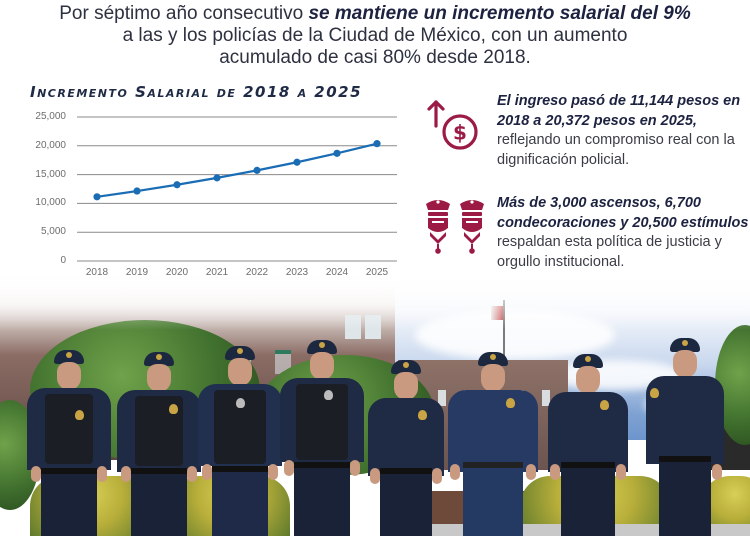 This screenshot has width=750, height=536. Describe the element at coordinates (217, 272) in the screenshot. I see `x-tick-label: 2021` at that location.